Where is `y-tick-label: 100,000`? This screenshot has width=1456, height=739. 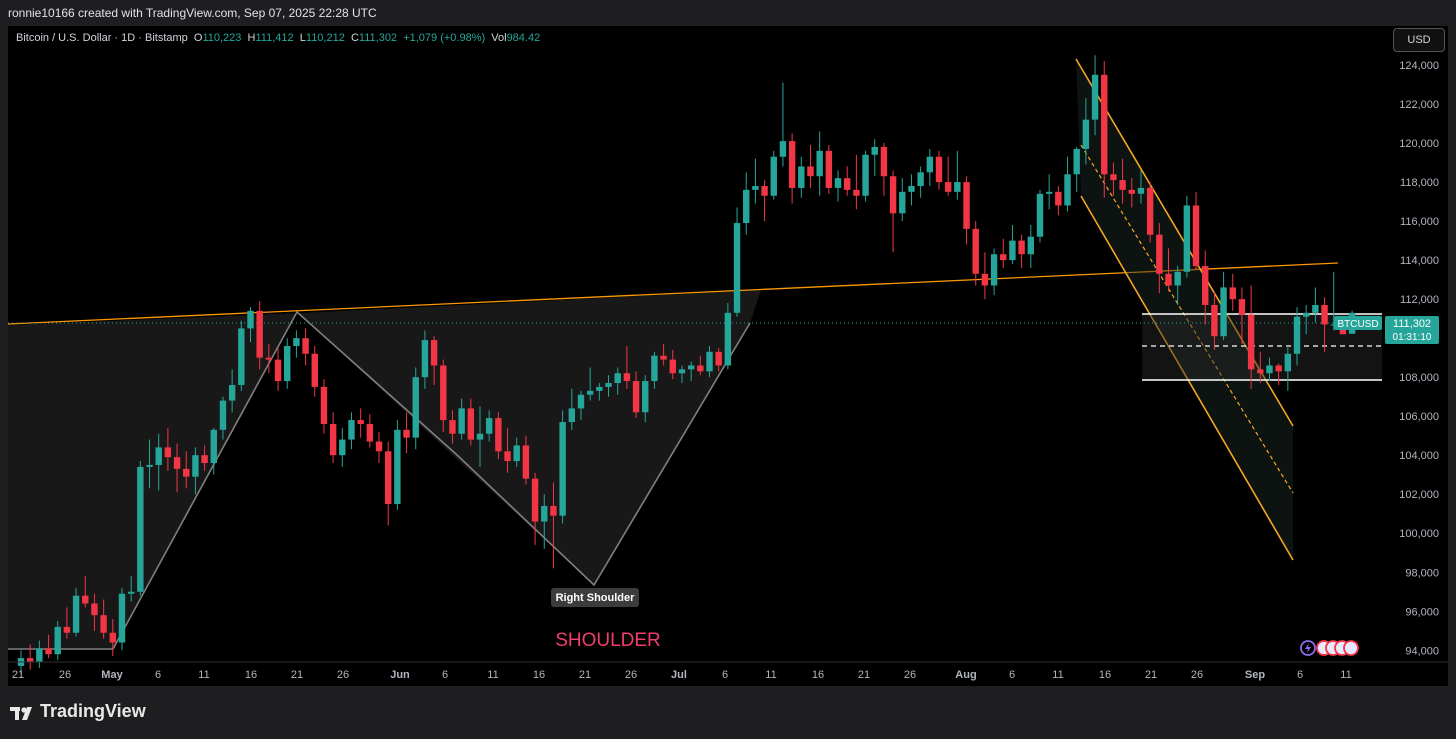 y-tick-label: 100,000 is located at coordinates (1419, 534).